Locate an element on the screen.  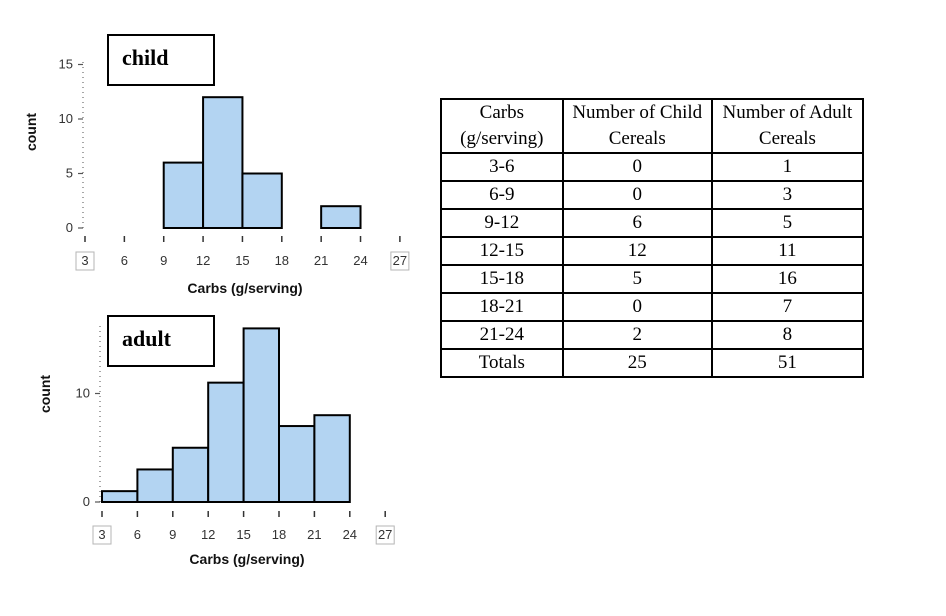
header-child-cereals: Number of Child Cereals is located at coordinates (637, 126).